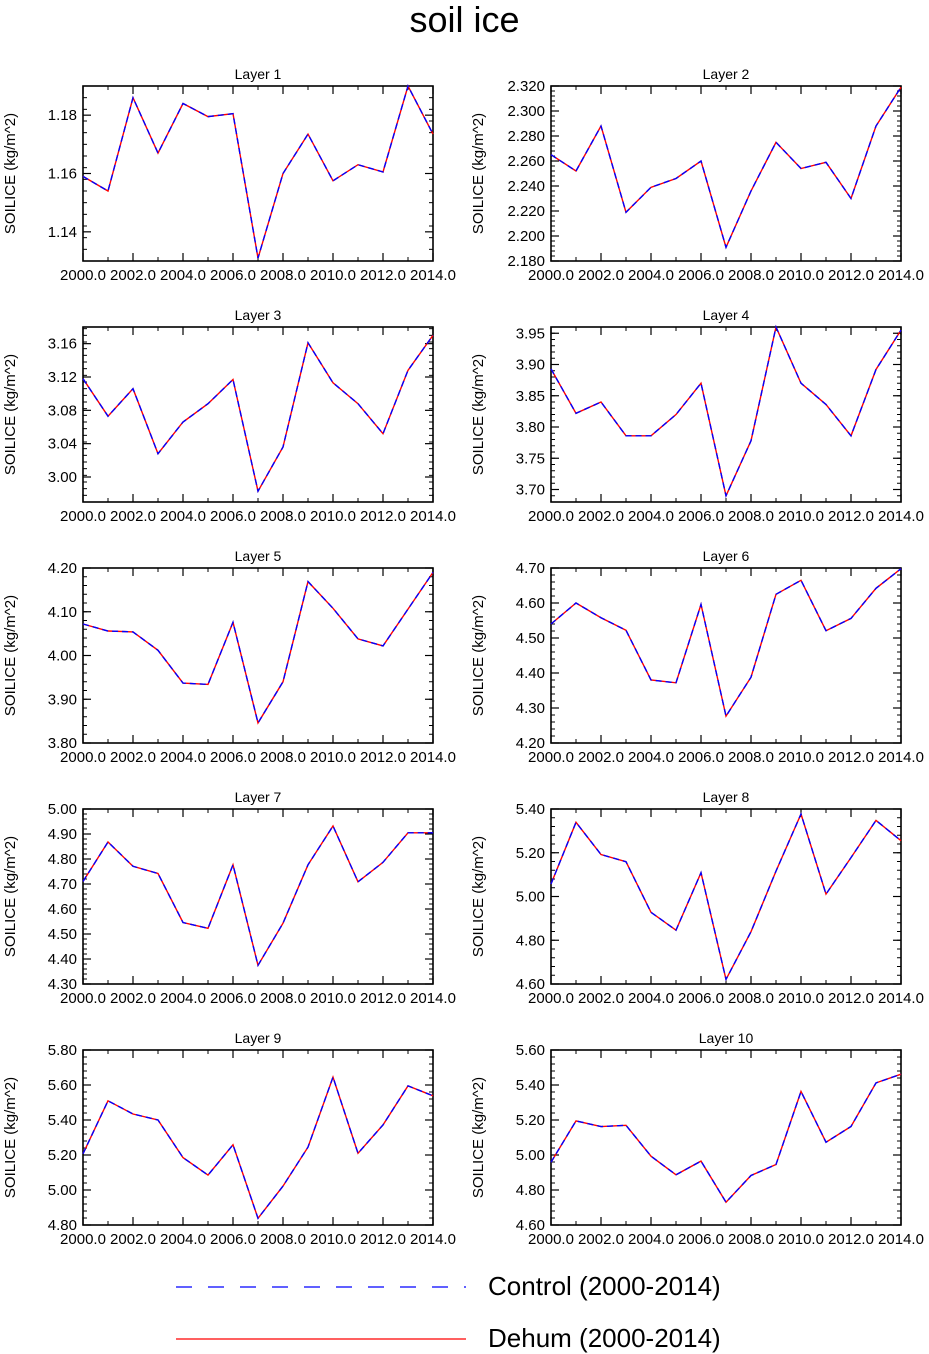 This screenshot has width=929, height=1354. I want to click on y-tick-label: 3.16, so click(62, 344).